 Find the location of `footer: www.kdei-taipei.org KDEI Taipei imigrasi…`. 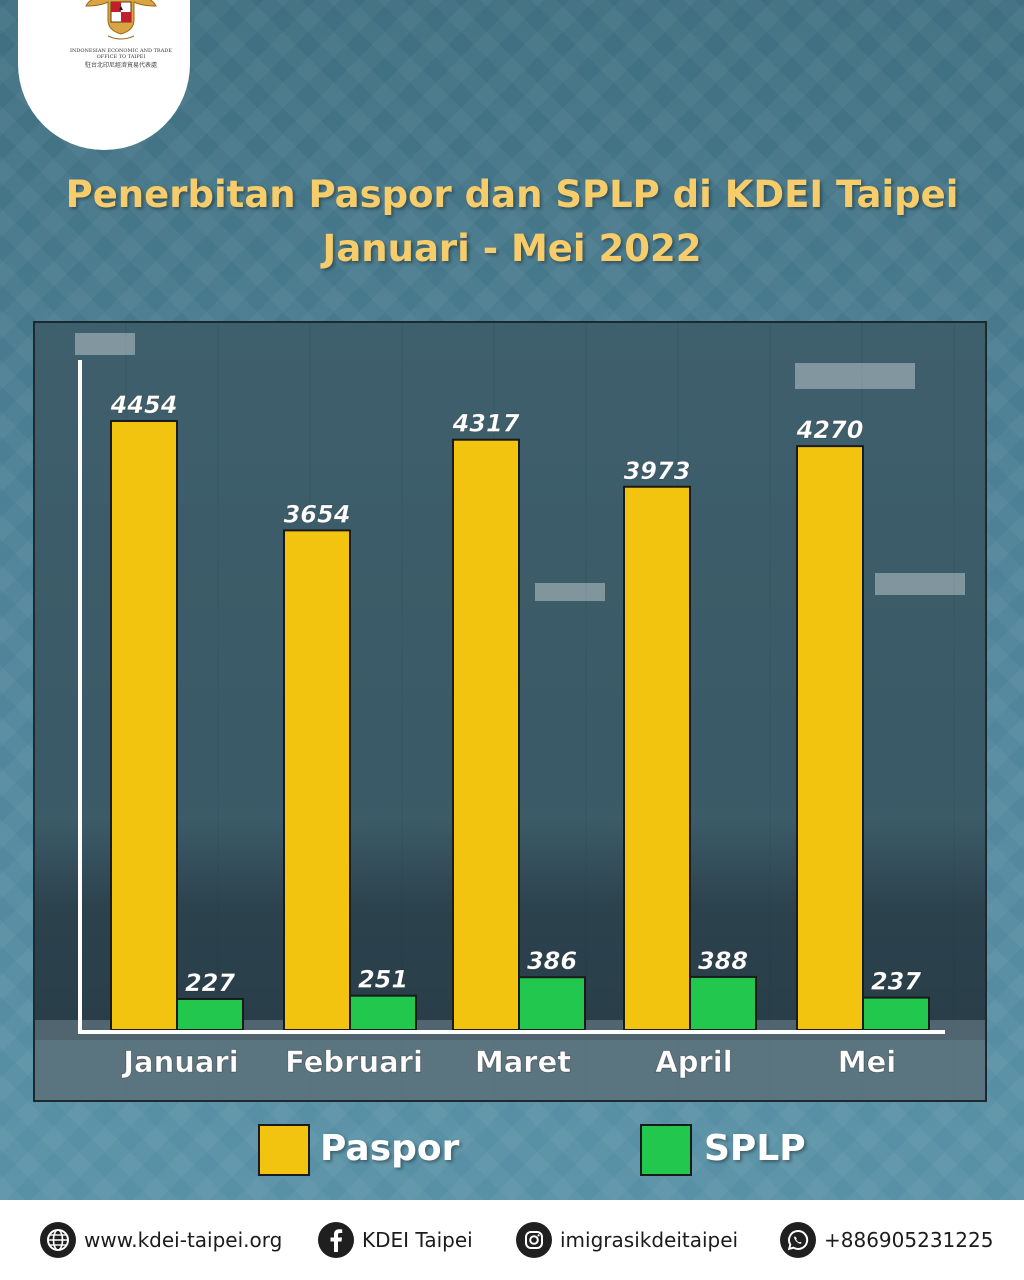

footer: www.kdei-taipei.org KDEI Taipei imigrasi… is located at coordinates (512, 1240).